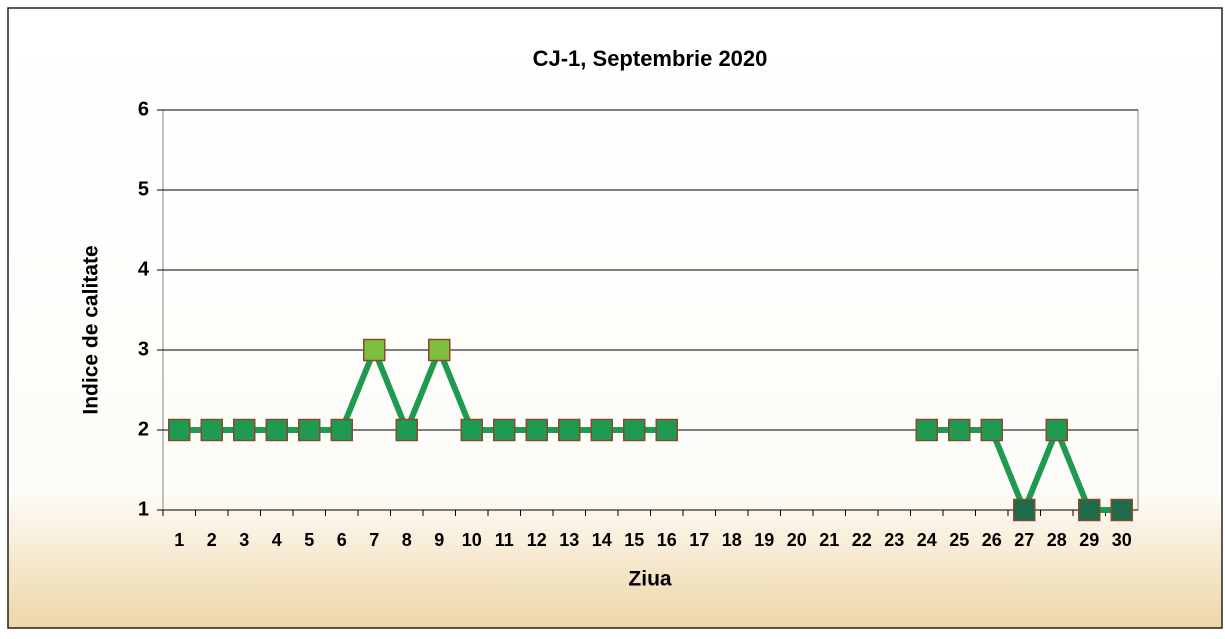  I want to click on x-tick-label: 27, so click(1024, 540).